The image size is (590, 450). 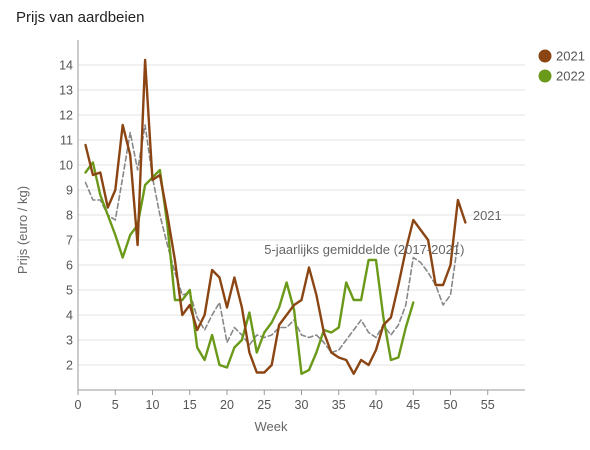 I want to click on legend-entry-label: 2021, so click(x=570, y=56).